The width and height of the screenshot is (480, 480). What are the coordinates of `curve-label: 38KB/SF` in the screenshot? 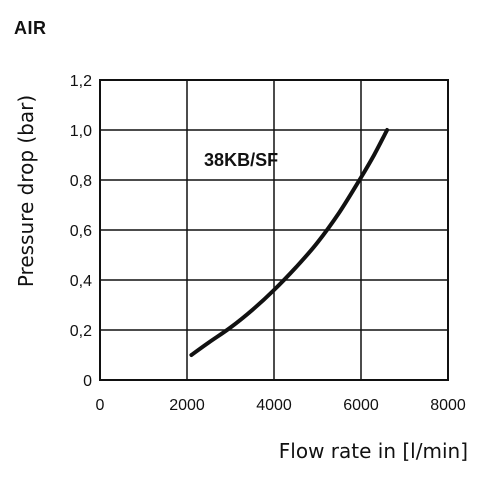 It's located at (241, 160).